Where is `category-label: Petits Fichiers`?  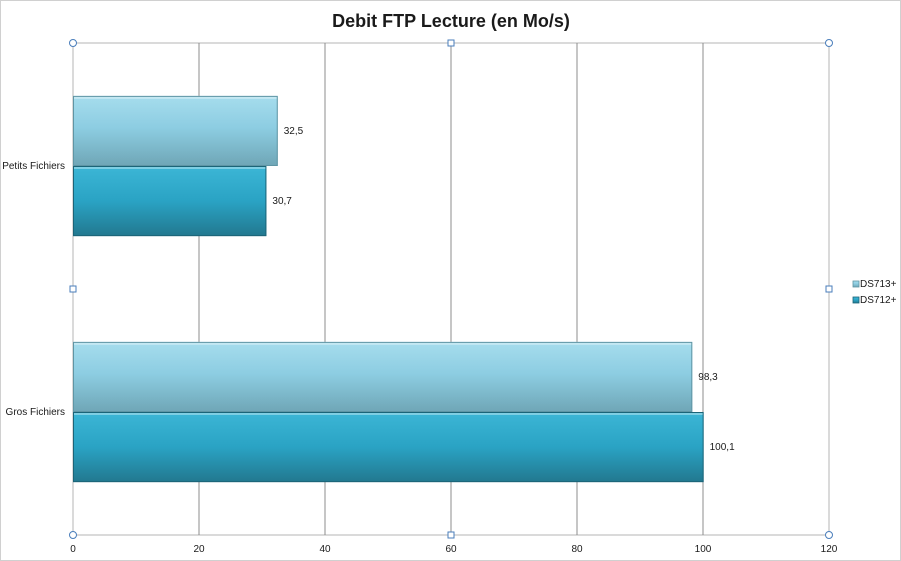
category-label: Petits Fichiers is located at coordinates (33, 166).